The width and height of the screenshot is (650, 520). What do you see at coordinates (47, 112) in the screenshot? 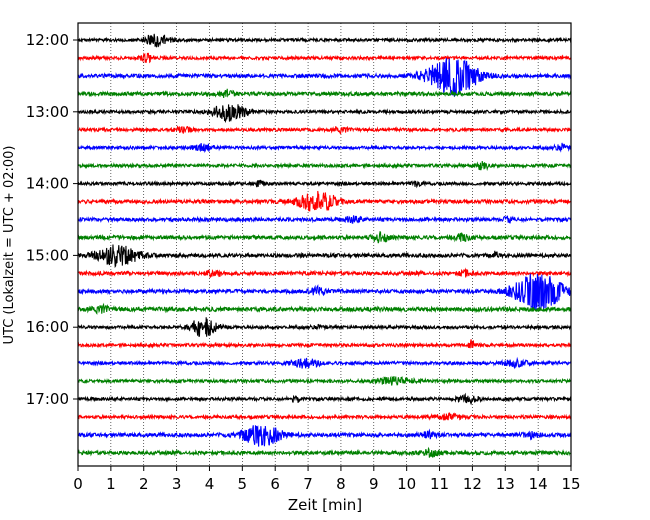
I see `y-tick-label: 13:00` at bounding box center [47, 112].